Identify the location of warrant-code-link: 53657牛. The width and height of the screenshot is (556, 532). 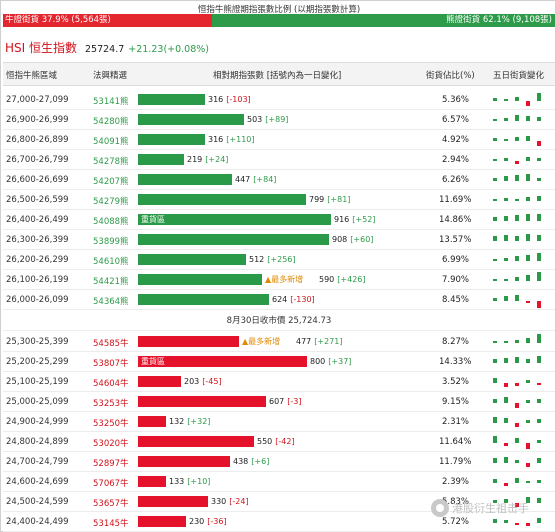
(111, 504).